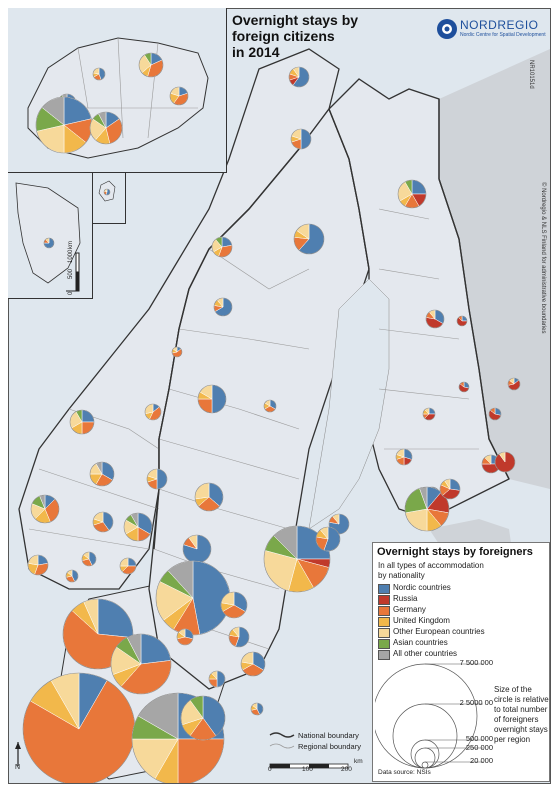 The width and height of the screenshot is (558, 790). I want to click on gulf-of-bothnia, so click(349, 404).